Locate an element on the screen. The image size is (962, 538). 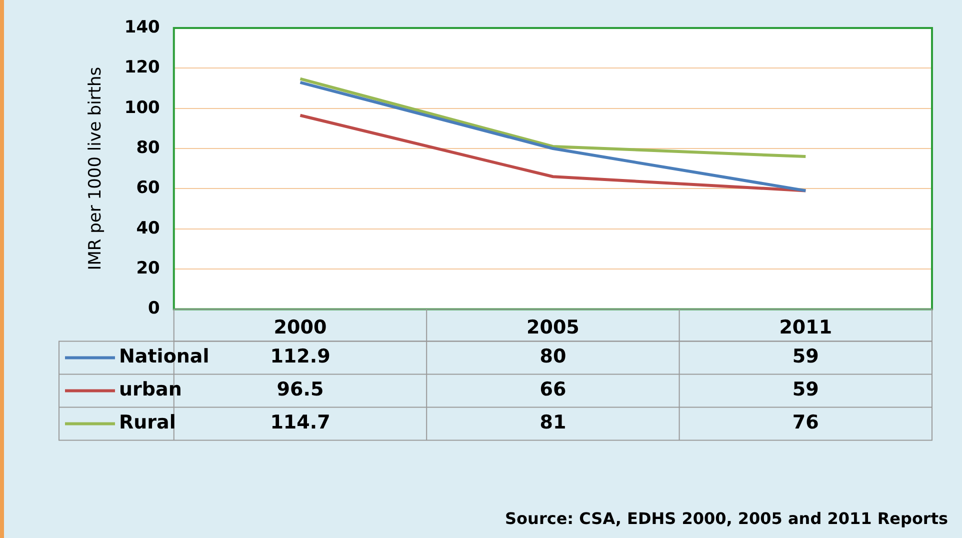
data-label: 96.5 is located at coordinates (300, 389).